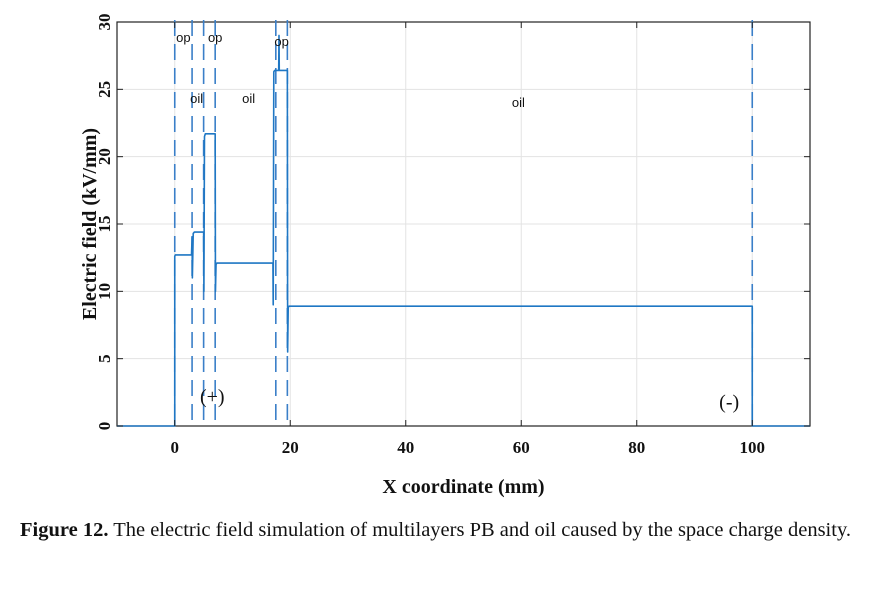  Describe the element at coordinates (104, 89) in the screenshot. I see `y-tick-label: 25` at that location.